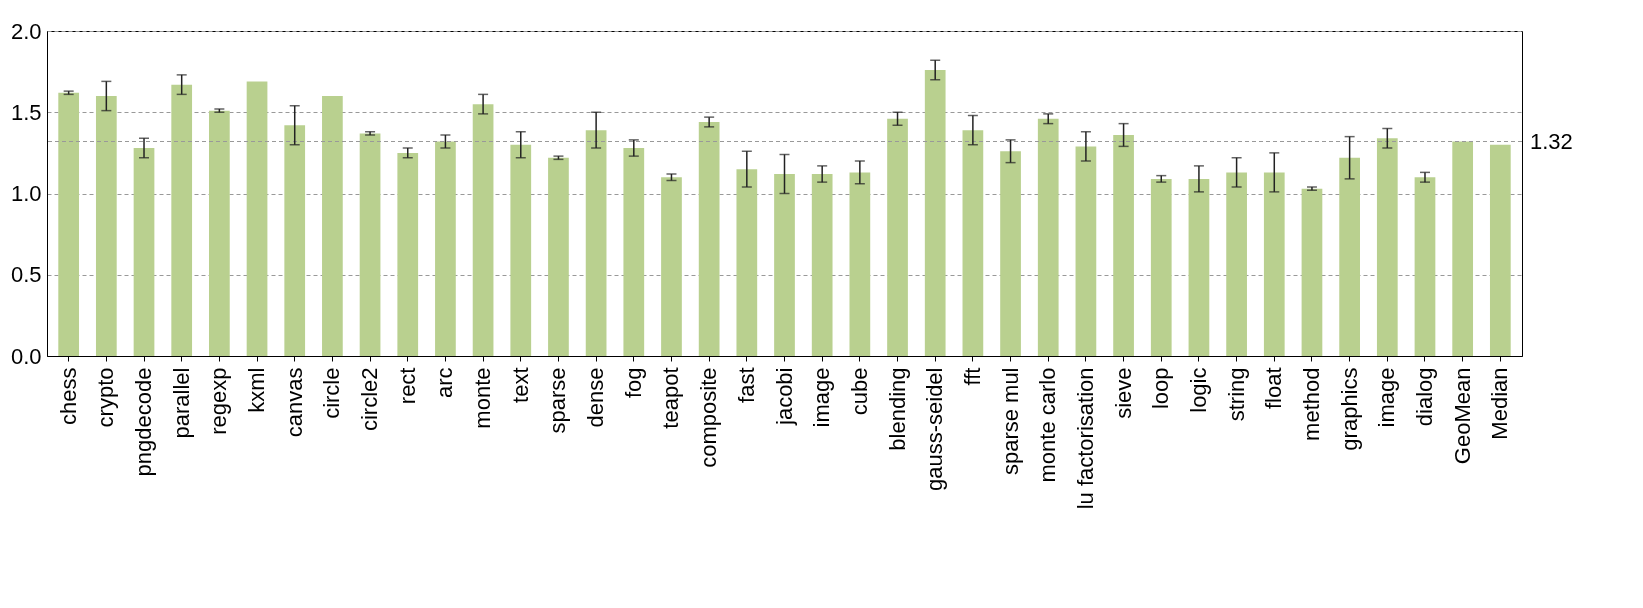 Image resolution: width=1643 pixels, height=608 pixels. I want to click on x-tick-label: regexp, so click(219, 401).